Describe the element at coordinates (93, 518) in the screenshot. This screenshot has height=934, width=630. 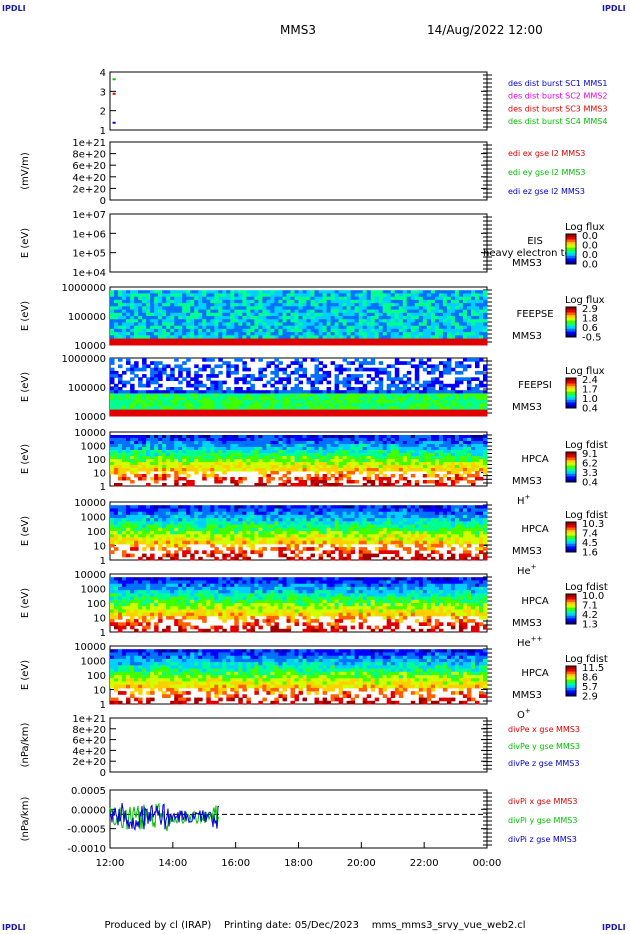
I see `y-tick-label-hpca_he: 1000` at that location.